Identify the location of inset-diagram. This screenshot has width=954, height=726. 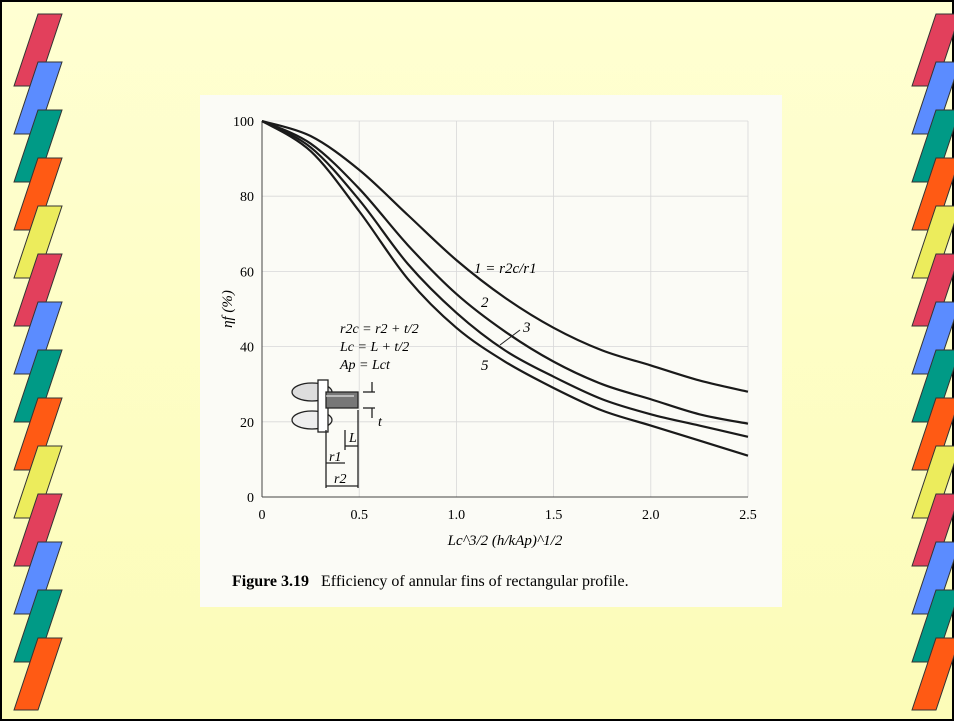
(333, 433).